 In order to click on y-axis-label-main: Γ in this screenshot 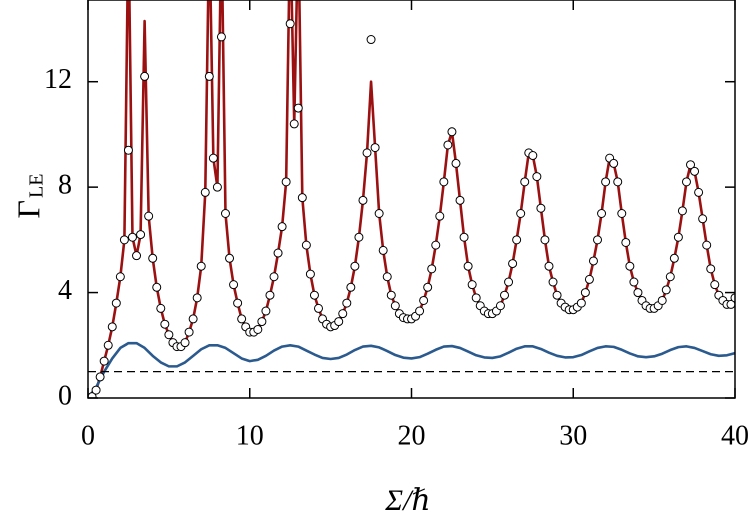, I will do `click(28, 209)`.